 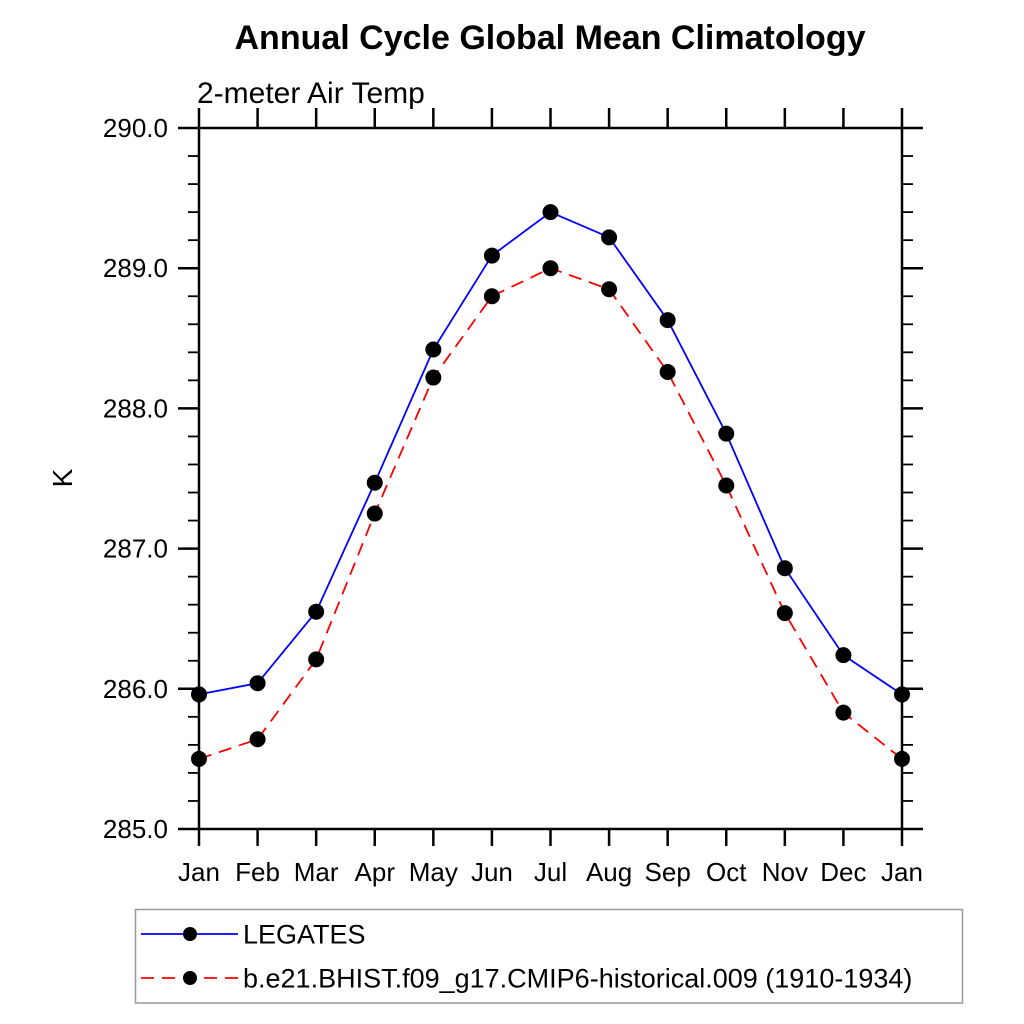 I want to click on x-tick-label: Nov, so click(x=785, y=872).